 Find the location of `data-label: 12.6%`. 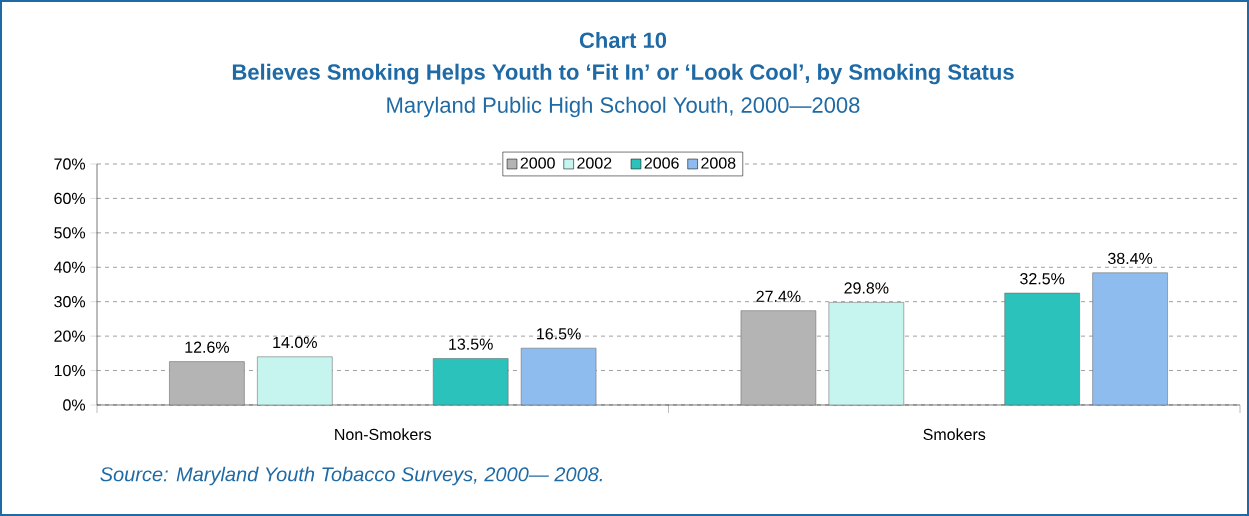

data-label: 12.6% is located at coordinates (207, 347).